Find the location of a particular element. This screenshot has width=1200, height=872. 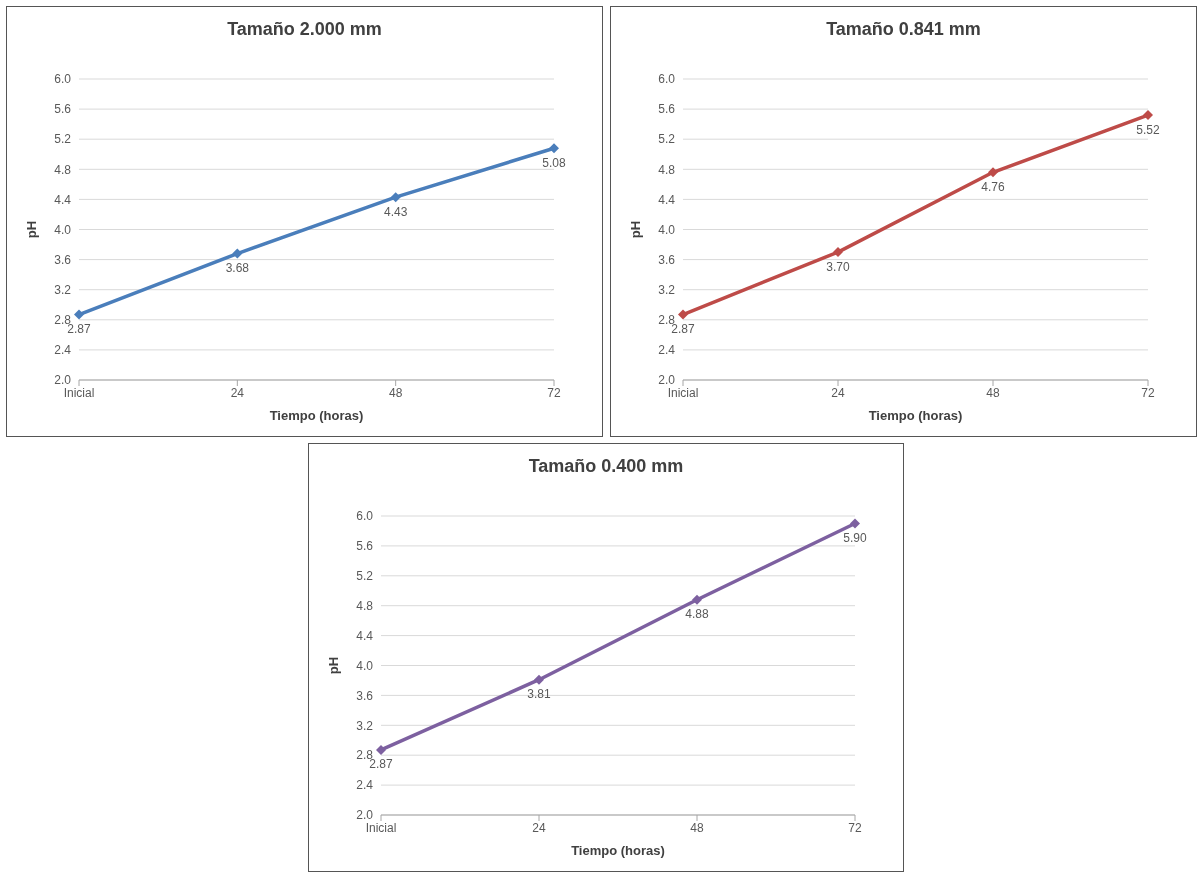

data-label: 3.81 is located at coordinates (539, 694).